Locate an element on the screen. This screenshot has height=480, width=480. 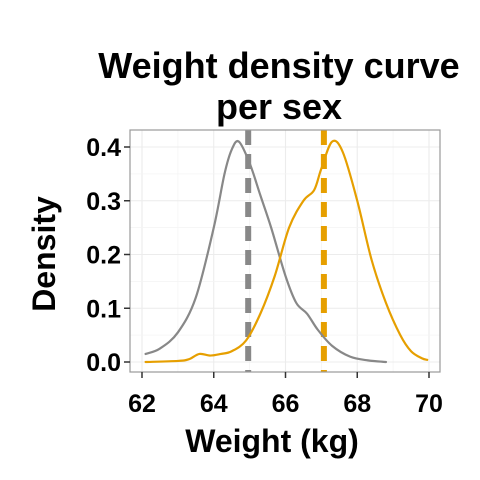
mean-lines is located at coordinates (286, 251).